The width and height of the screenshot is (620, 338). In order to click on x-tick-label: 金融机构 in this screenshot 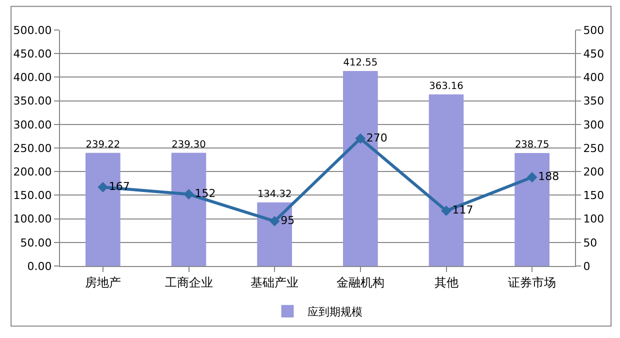, I will do `click(360, 282)`.